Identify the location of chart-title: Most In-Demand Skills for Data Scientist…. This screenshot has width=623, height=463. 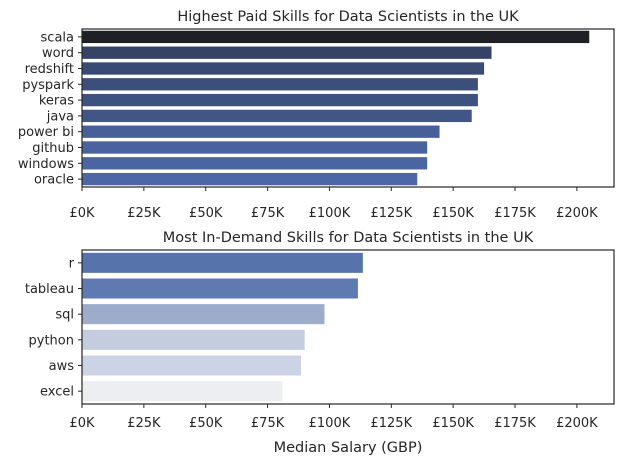
(348, 238).